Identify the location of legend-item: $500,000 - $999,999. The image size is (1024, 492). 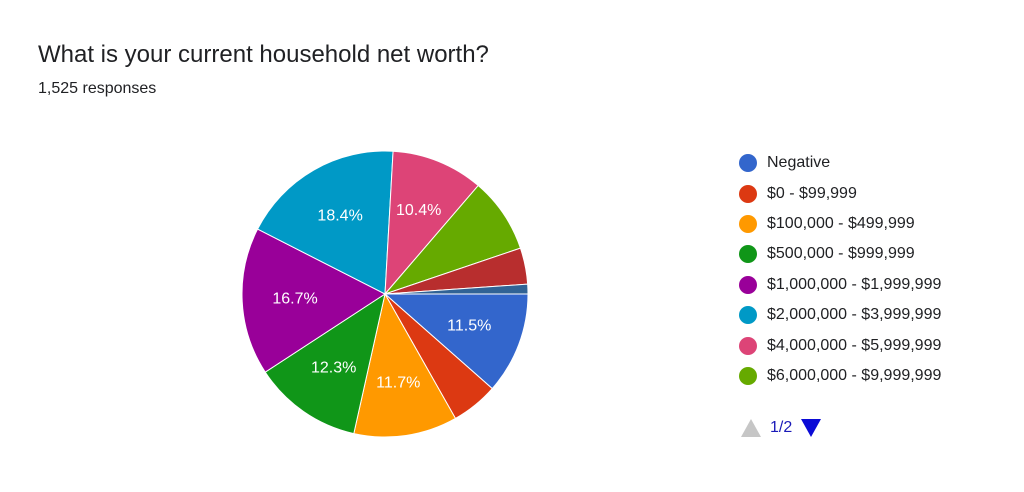
(840, 254).